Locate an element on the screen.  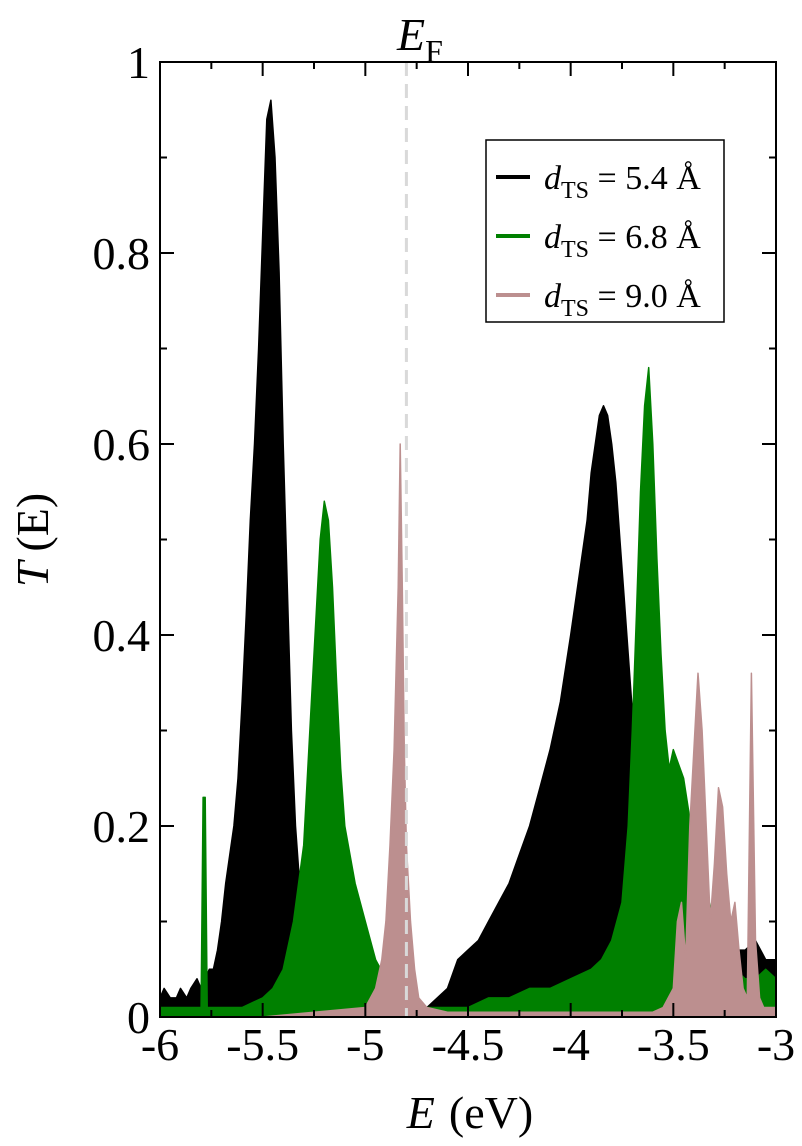
y-tick-labels: 0 0.2 0.4 0.6 0.8 1 is located at coordinates (122, 540).